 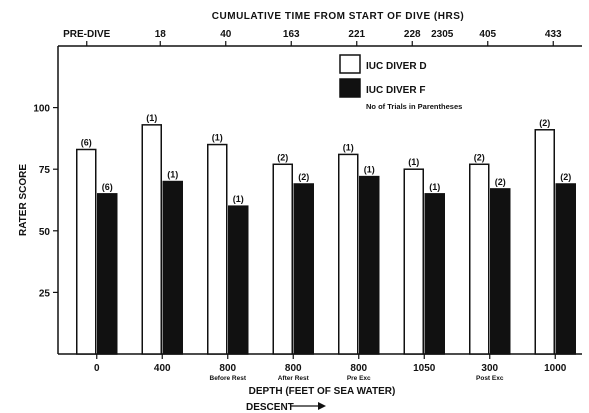 I want to click on top-tick-label: 2305, so click(x=442, y=34).